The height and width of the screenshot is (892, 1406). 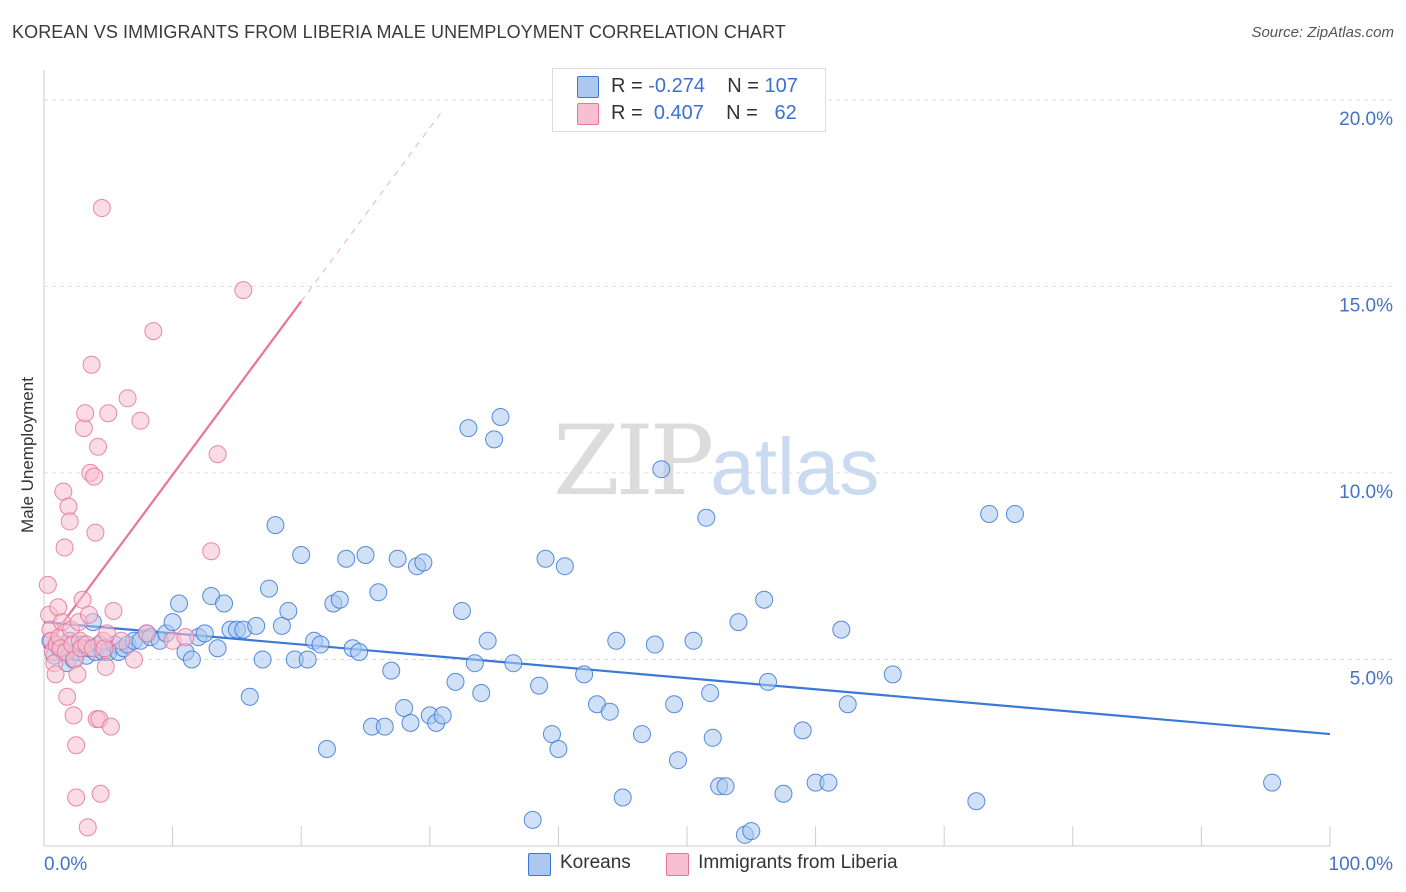 What do you see at coordinates (65, 864) in the screenshot?
I see `x-tick-label: 0.0%` at bounding box center [65, 864].